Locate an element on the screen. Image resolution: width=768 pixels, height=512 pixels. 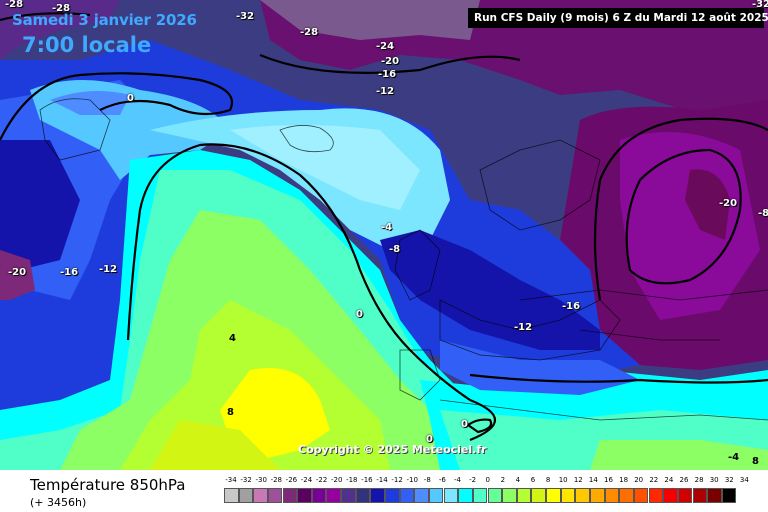
legend-label: 22 is located at coordinates (654, 480).